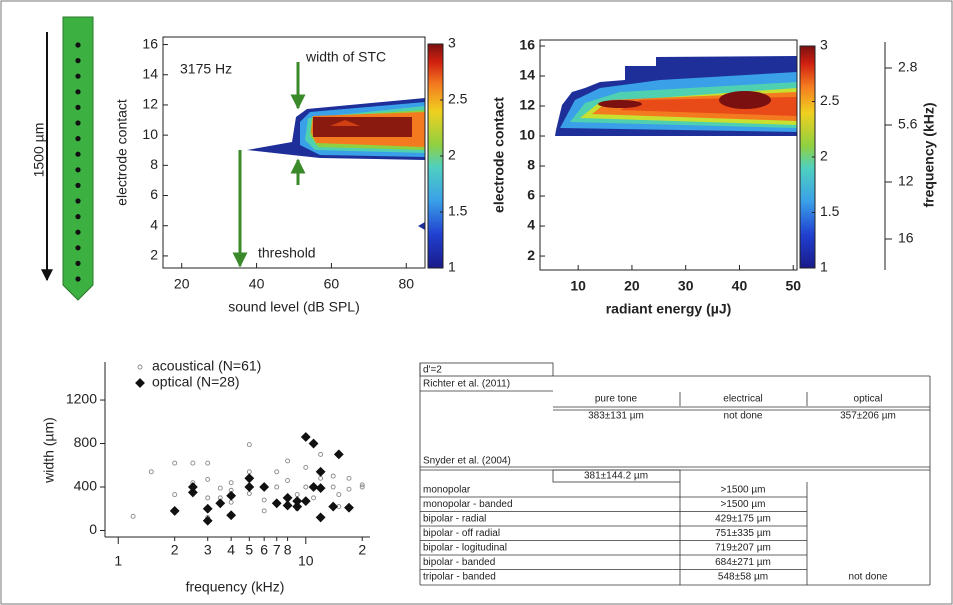 The height and width of the screenshot is (605, 953). Describe the element at coordinates (499, 155) in the screenshot. I see `y-axis-label: electrode contact` at that location.